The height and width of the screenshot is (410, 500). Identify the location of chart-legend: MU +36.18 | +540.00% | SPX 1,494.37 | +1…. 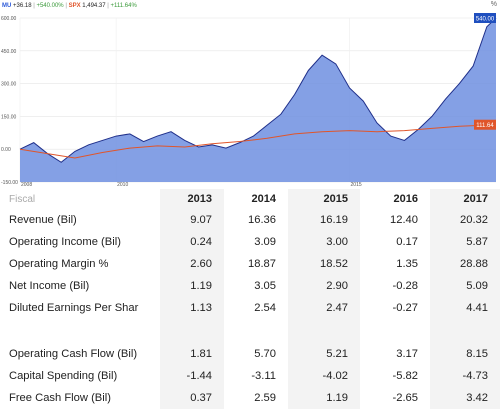
(69, 7).